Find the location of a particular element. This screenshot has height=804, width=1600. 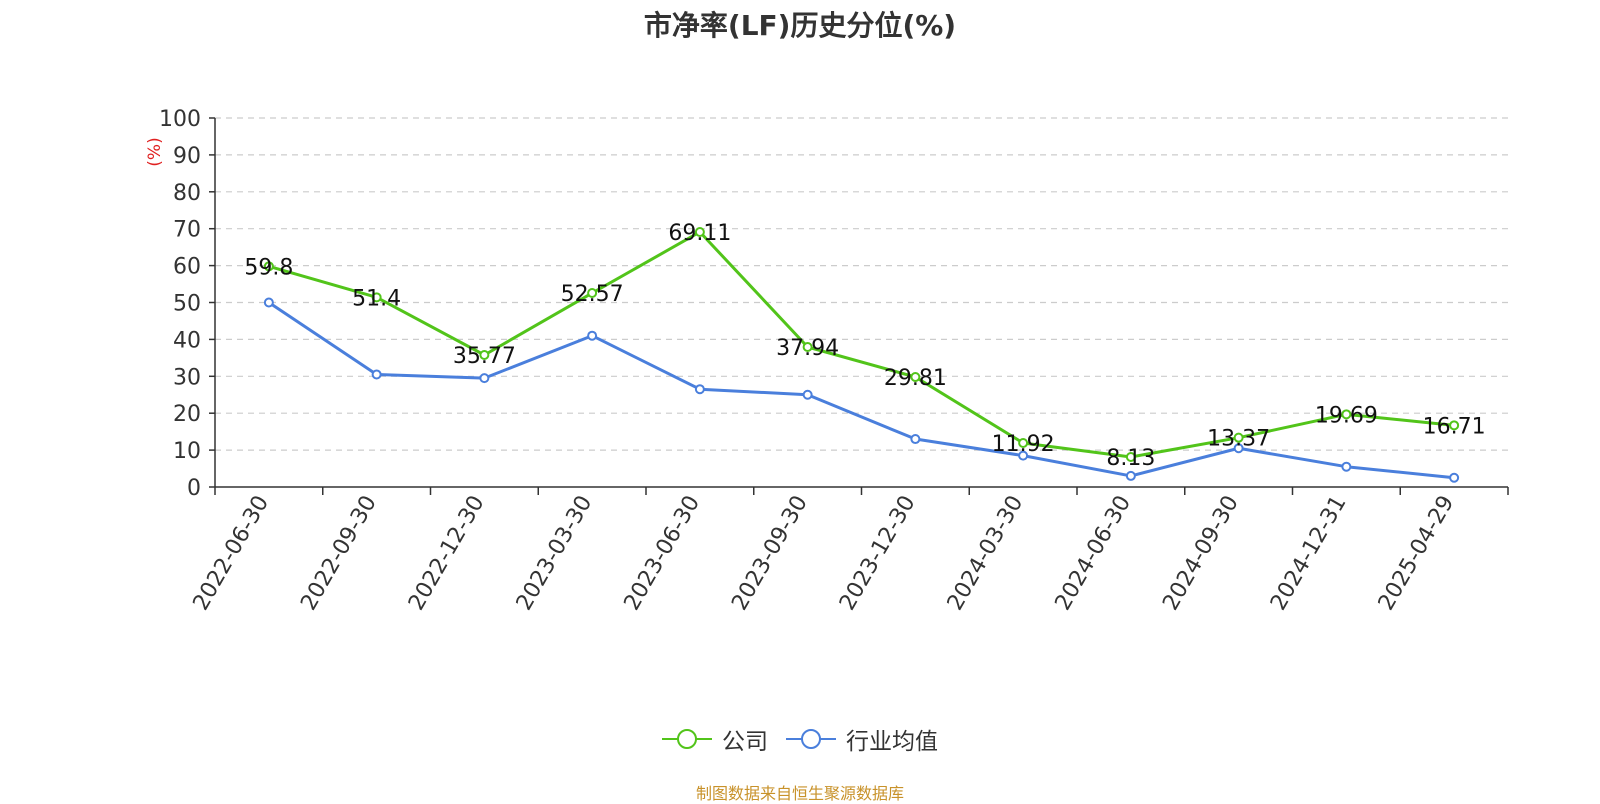

y-tick-label: 70 is located at coordinates (187, 230).